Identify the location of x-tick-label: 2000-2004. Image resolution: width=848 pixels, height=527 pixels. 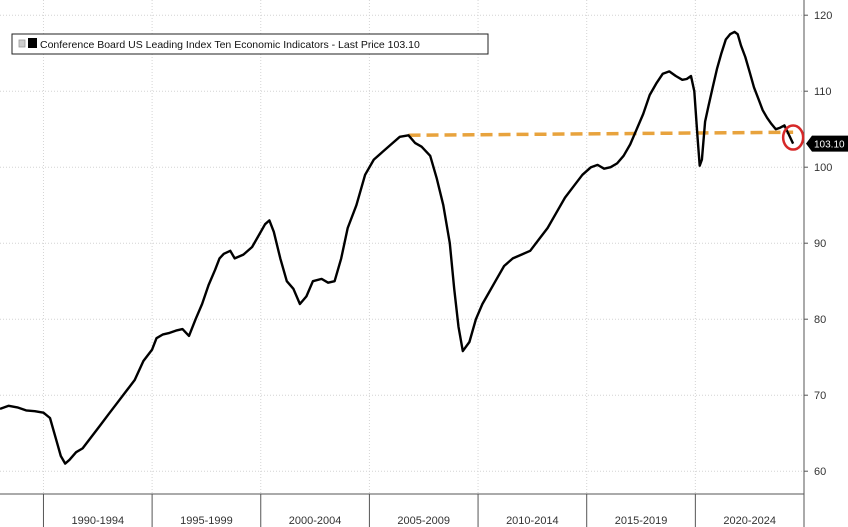
(315, 521).